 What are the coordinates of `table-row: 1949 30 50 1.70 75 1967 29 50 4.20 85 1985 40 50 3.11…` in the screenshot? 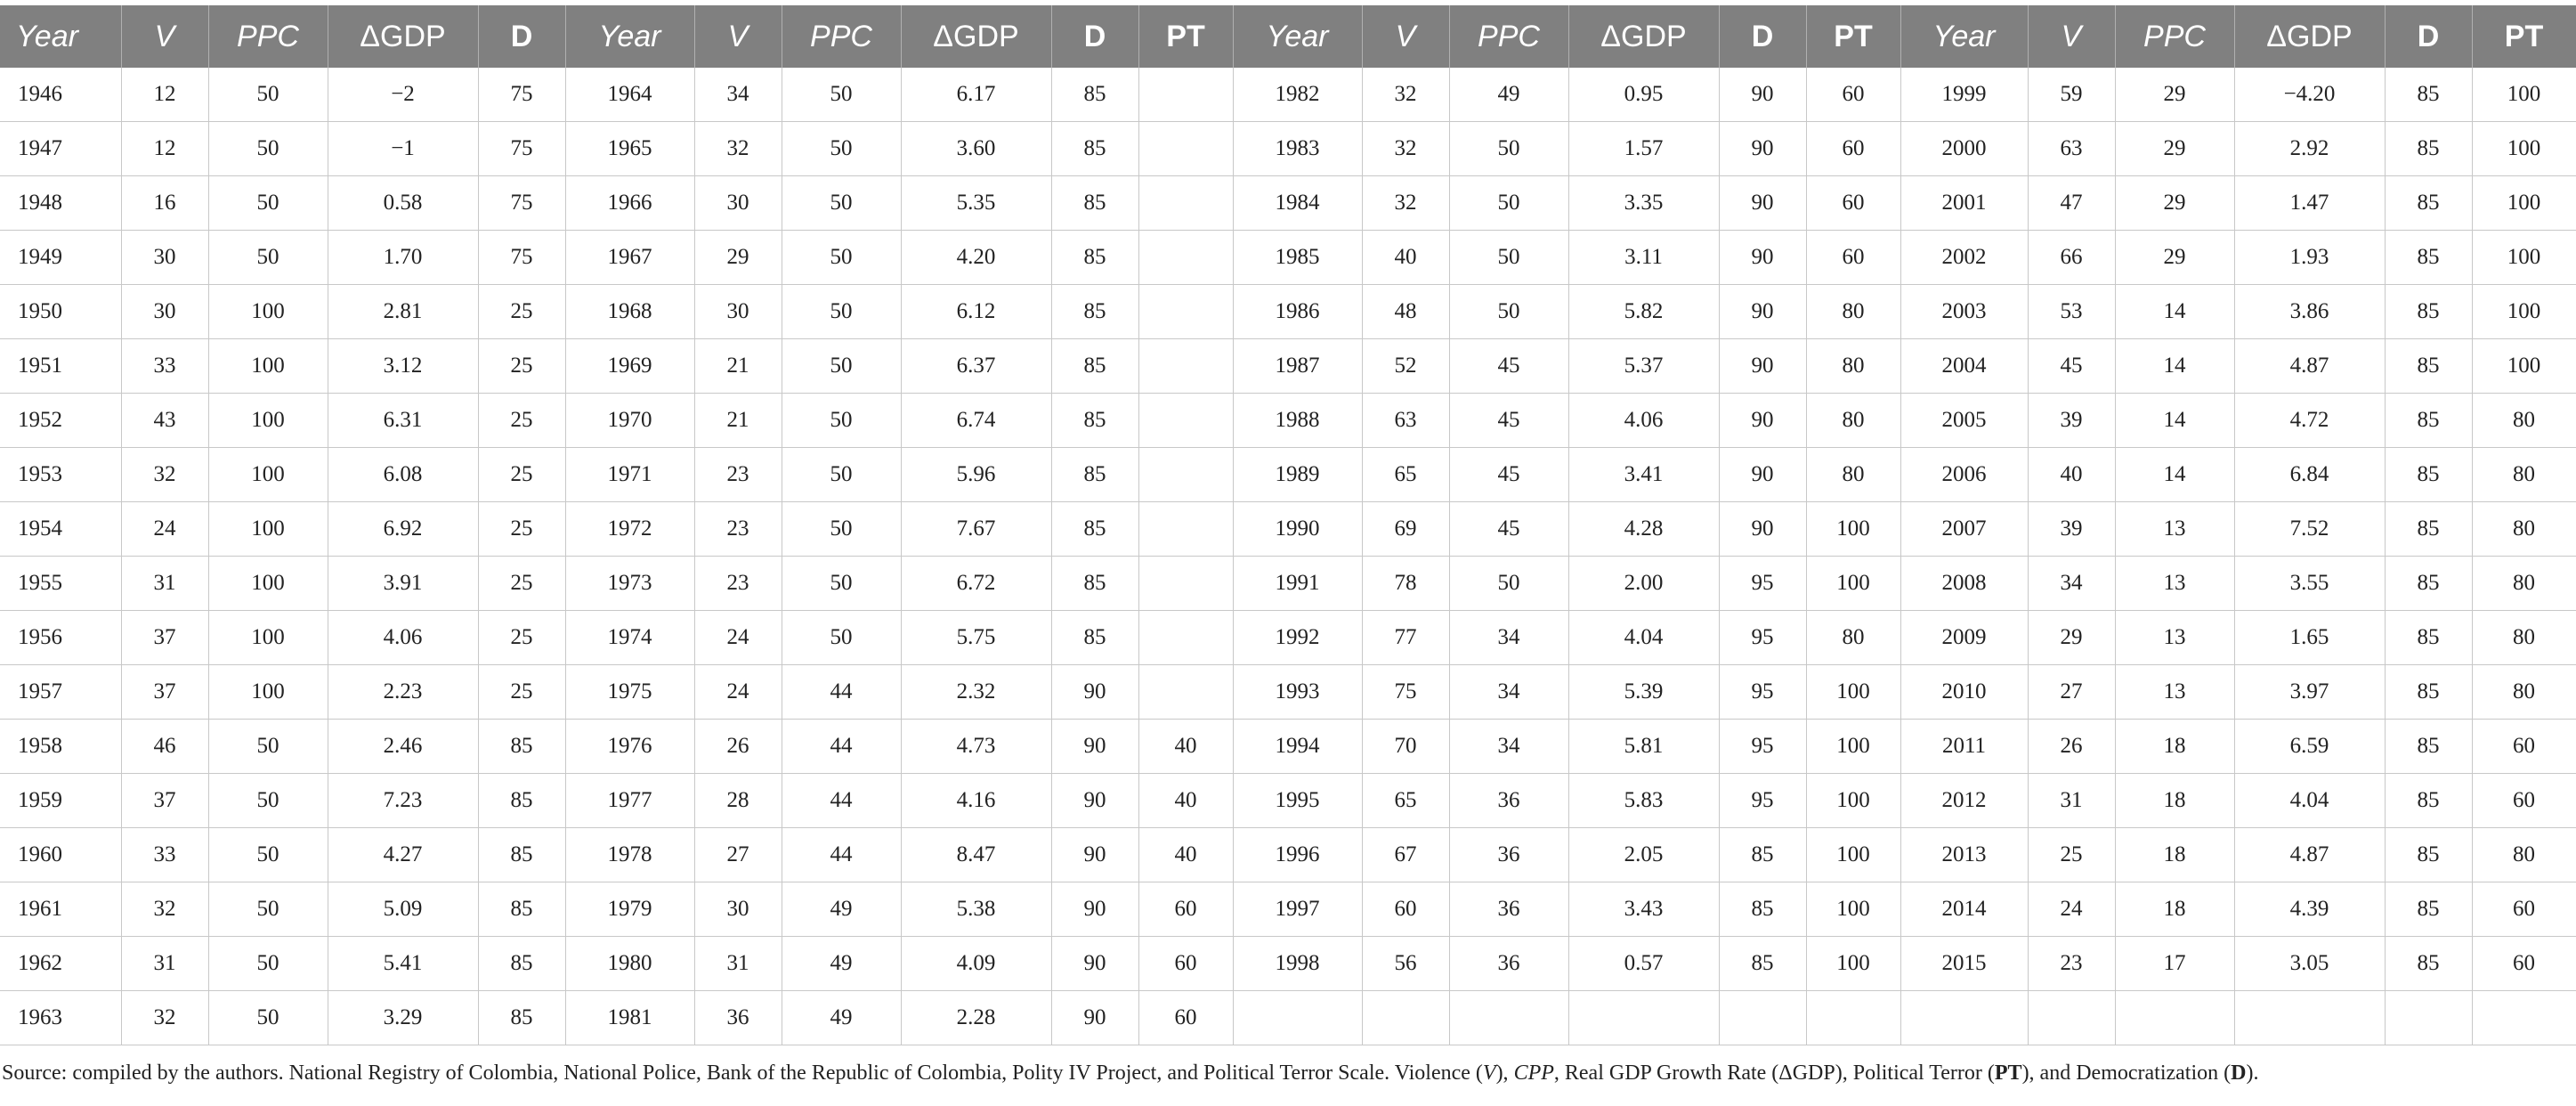 It's located at (1288, 257).